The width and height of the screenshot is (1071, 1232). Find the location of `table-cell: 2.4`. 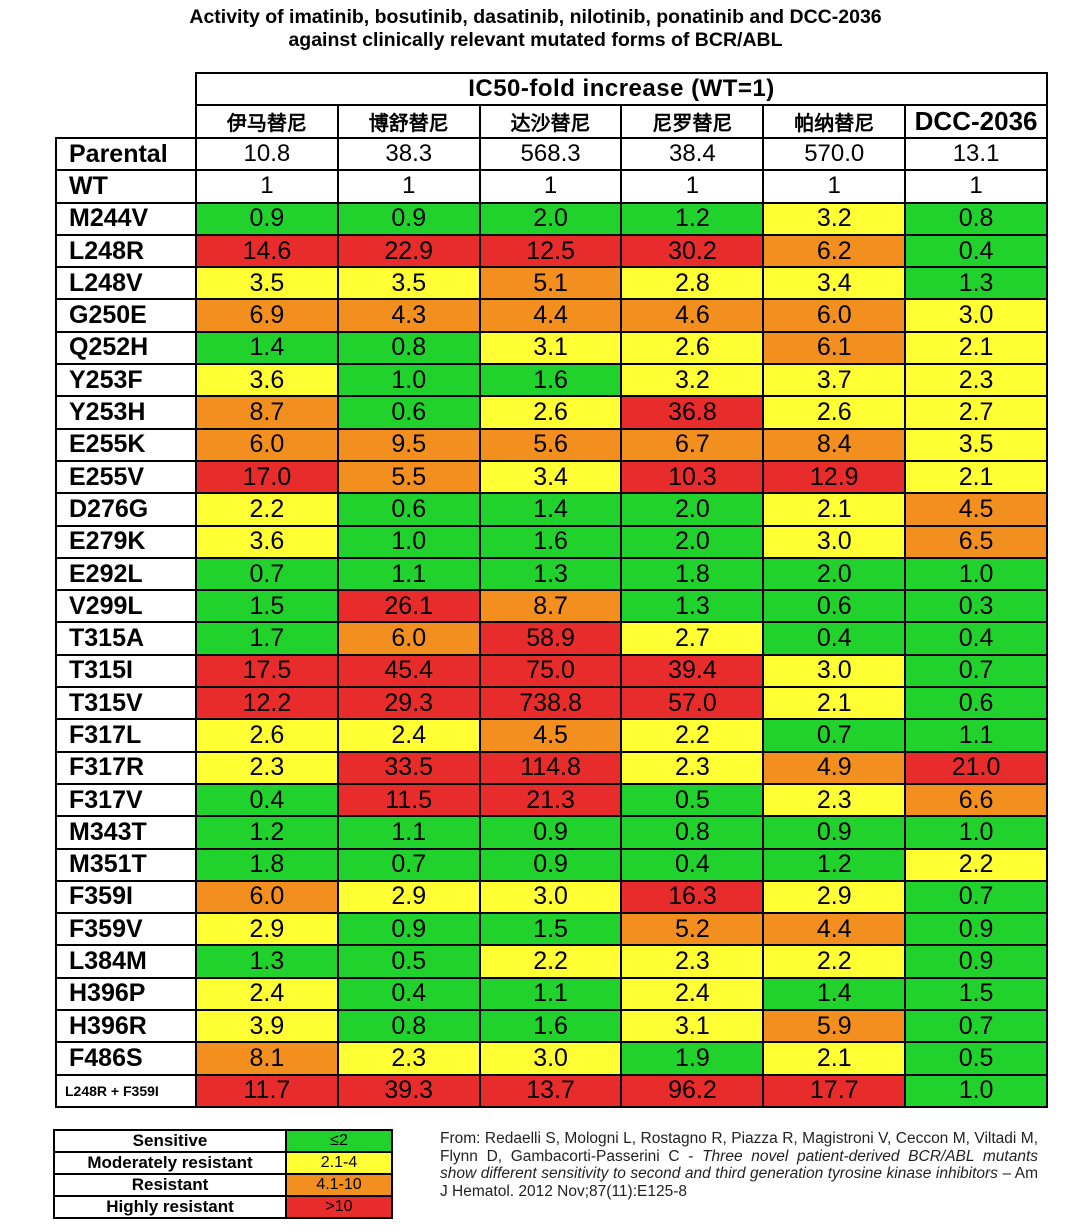

table-cell: 2.4 is located at coordinates (267, 994).